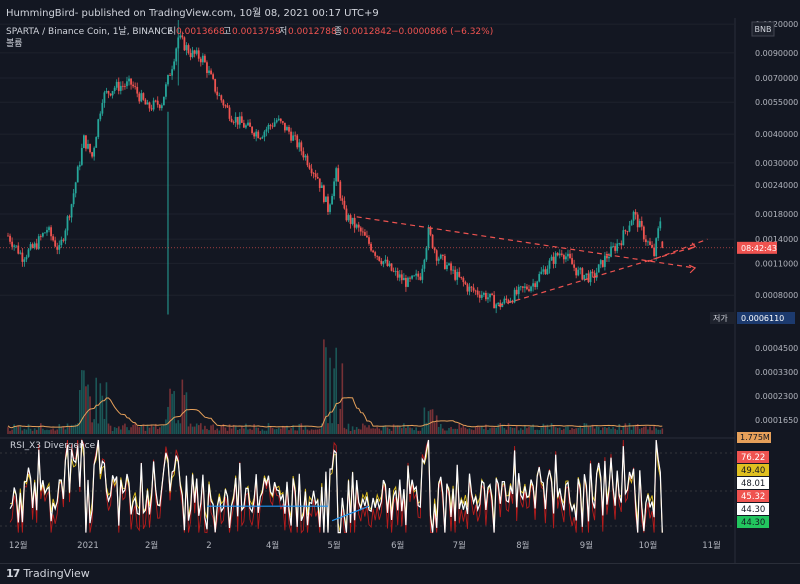  Describe the element at coordinates (18, 545) in the screenshot. I see `x-tick-label: 12월` at that location.